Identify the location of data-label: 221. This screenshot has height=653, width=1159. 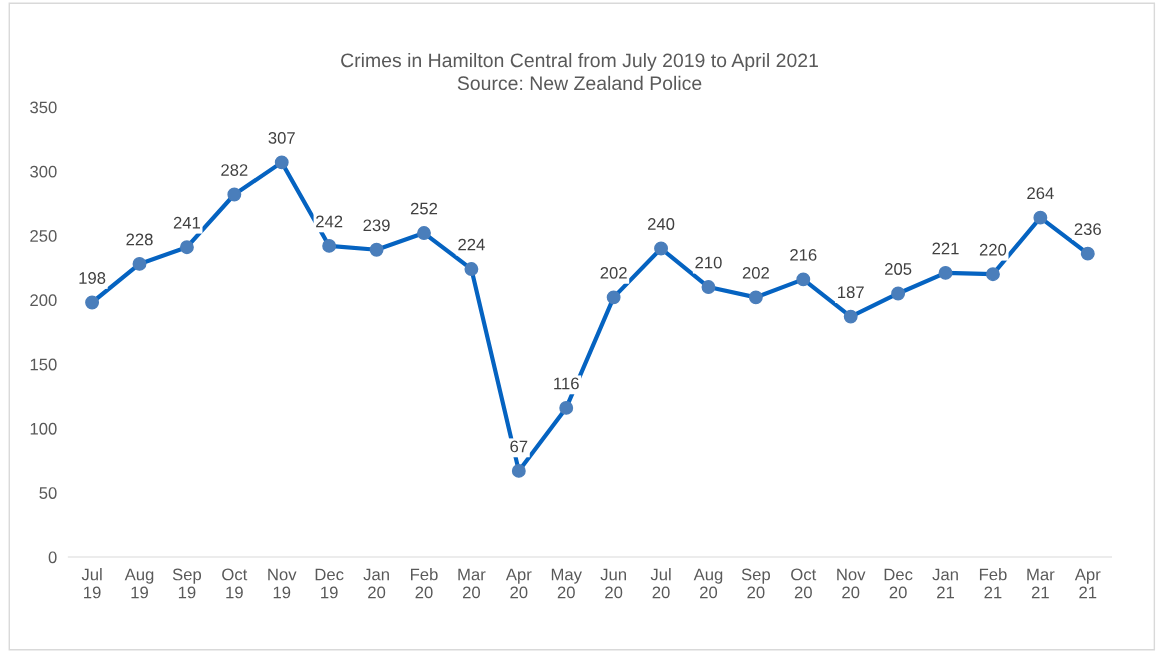
(945, 248).